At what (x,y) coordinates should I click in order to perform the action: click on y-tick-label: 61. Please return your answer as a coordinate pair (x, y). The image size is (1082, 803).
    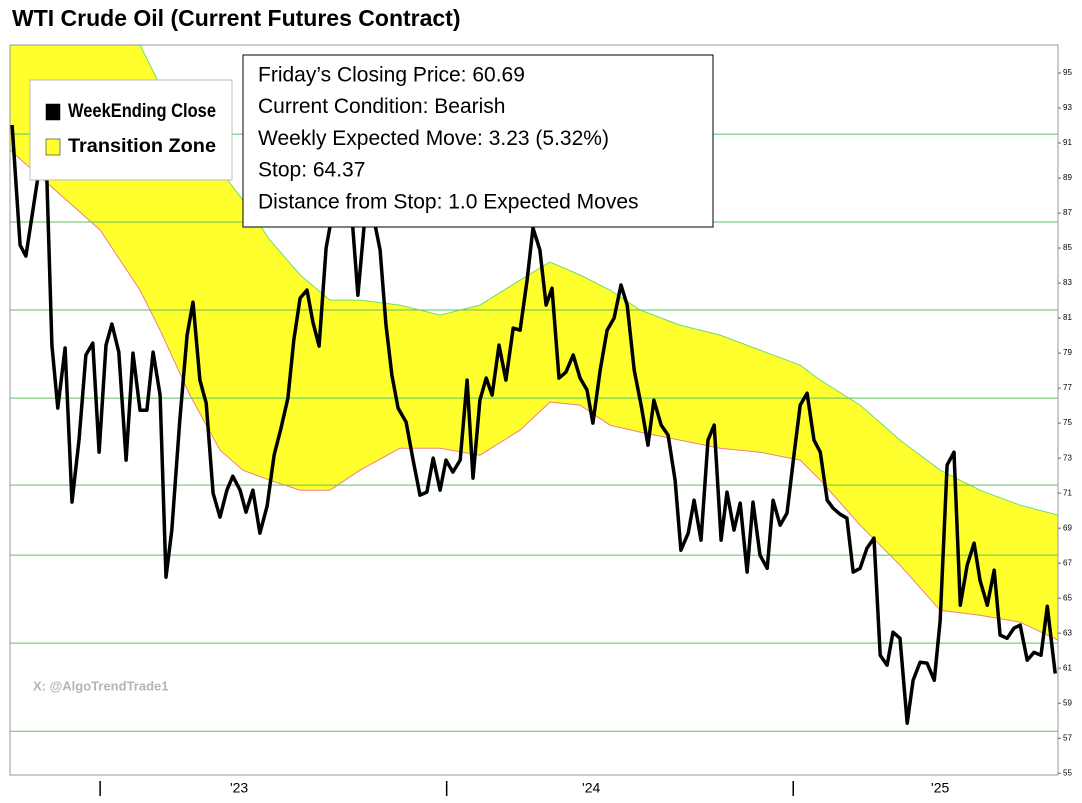
    Looking at the image, I should click on (1067, 667).